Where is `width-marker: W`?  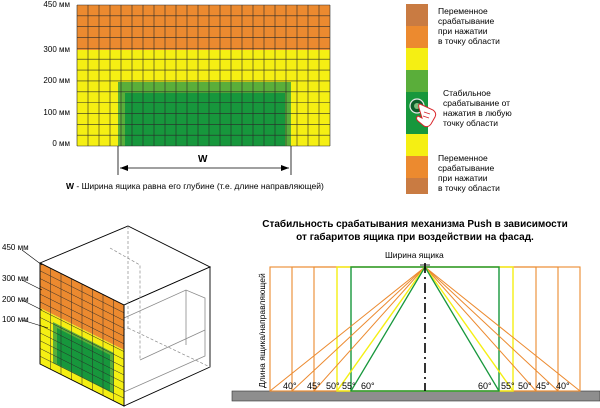 width-marker: W is located at coordinates (203, 159).